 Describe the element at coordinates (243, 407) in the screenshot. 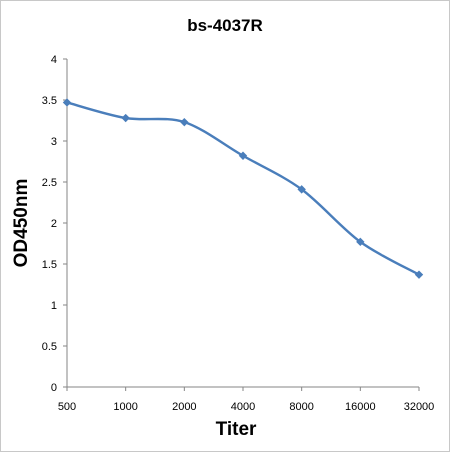

I see `x-tick-label: 4000` at that location.